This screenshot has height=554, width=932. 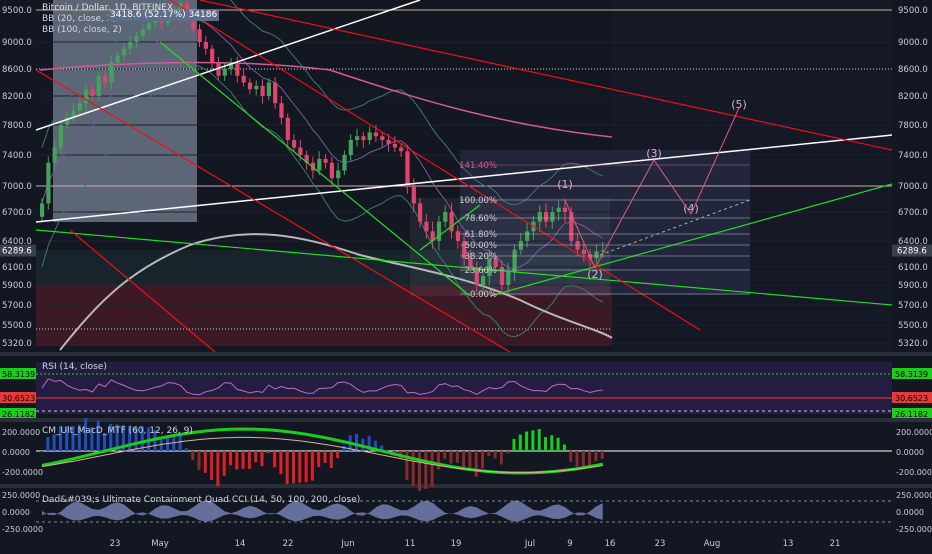 What do you see at coordinates (17, 187) in the screenshot?
I see `price-tick-label-left: 7000.0` at bounding box center [17, 187].